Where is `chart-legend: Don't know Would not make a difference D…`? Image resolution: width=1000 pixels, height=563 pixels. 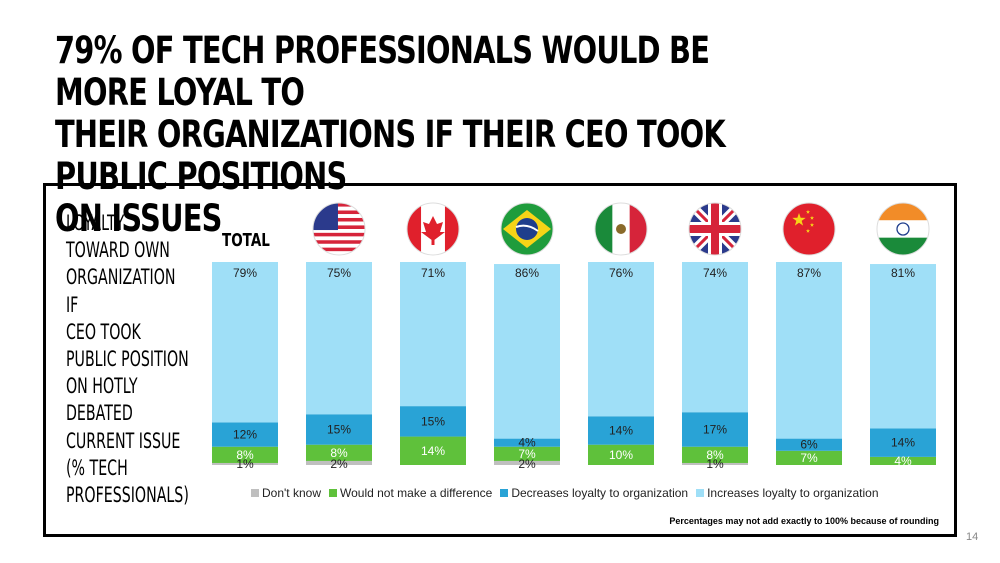
chart-legend: Don't know Would not make a difference D… is located at coordinates (565, 493).